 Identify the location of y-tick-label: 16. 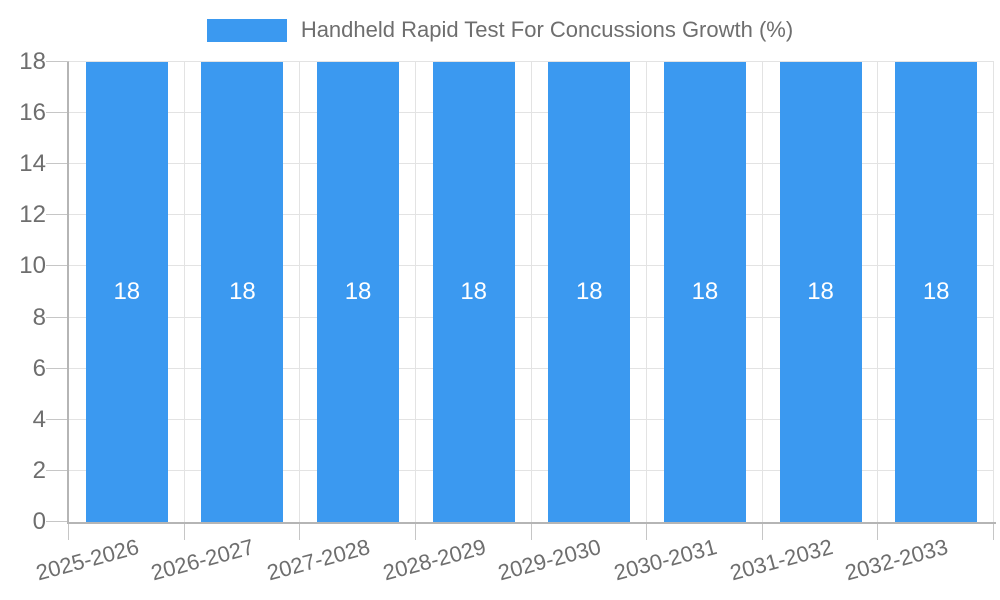
(32, 113).